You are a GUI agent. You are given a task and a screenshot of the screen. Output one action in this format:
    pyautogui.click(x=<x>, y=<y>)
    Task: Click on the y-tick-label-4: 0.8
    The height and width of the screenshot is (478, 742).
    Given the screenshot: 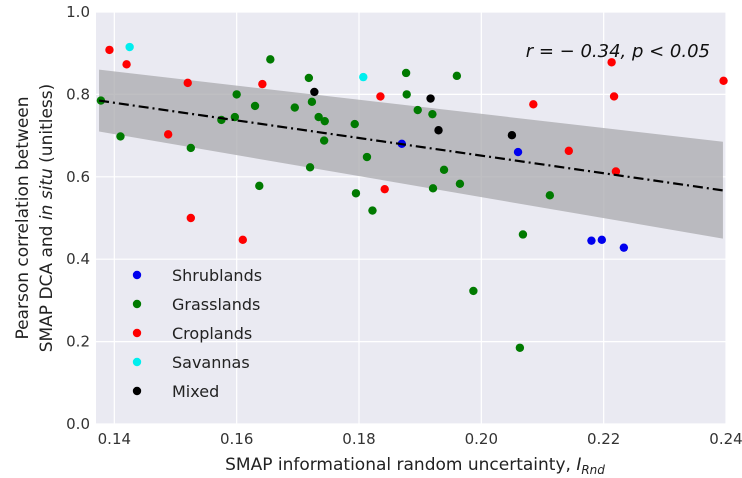 What is the action you would take?
    pyautogui.click(x=78, y=94)
    